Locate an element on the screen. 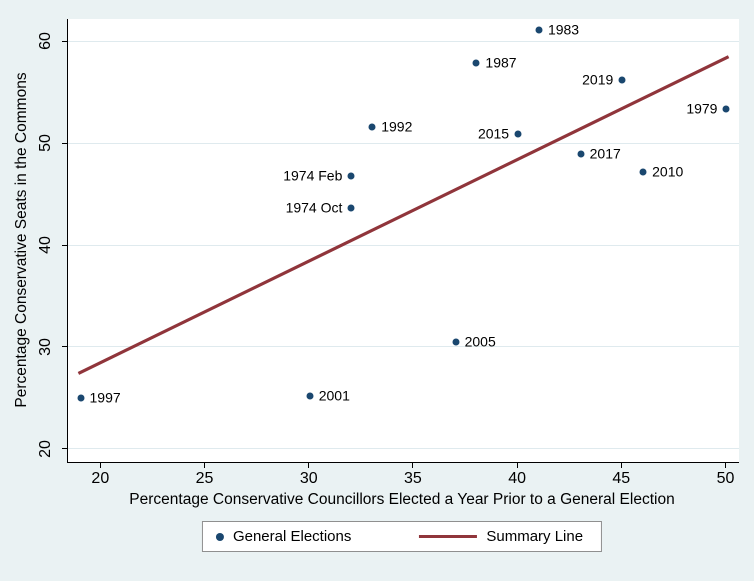  point-year-label: 1987 is located at coordinates (501, 62).